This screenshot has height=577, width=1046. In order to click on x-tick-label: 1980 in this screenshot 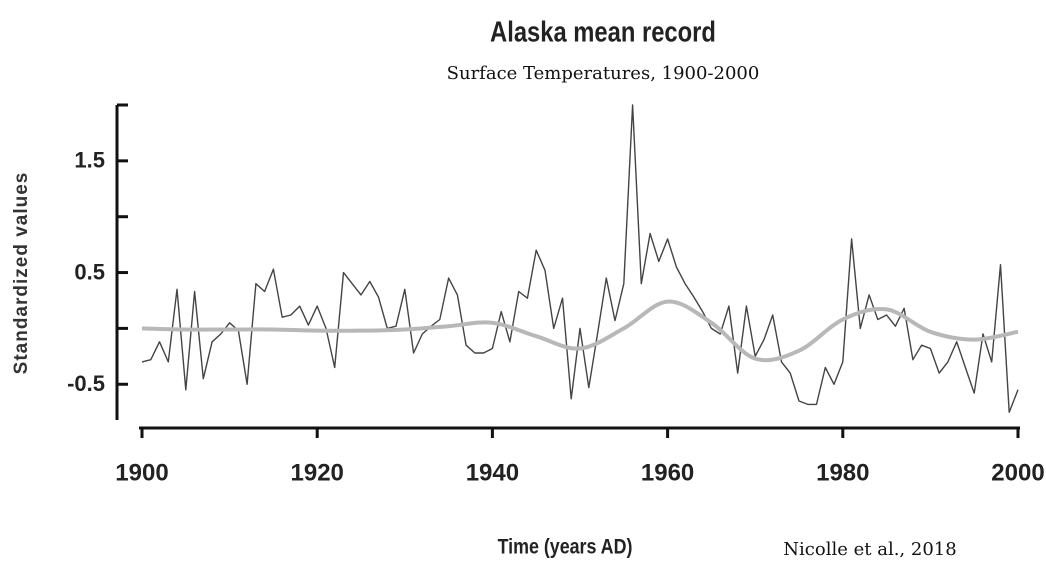, I will do `click(842, 472)`.